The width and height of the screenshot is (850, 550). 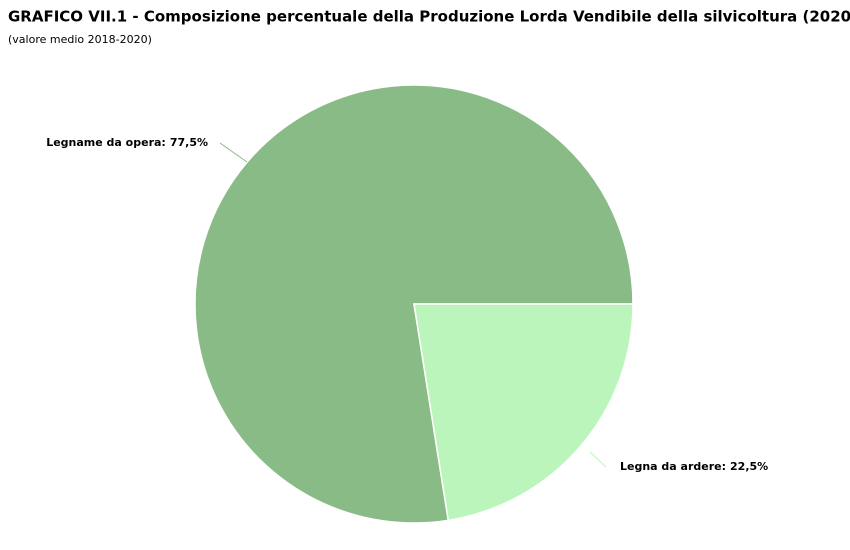 What do you see at coordinates (106, 142) in the screenshot?
I see `slice-label-name: Legname da opera:` at bounding box center [106, 142].